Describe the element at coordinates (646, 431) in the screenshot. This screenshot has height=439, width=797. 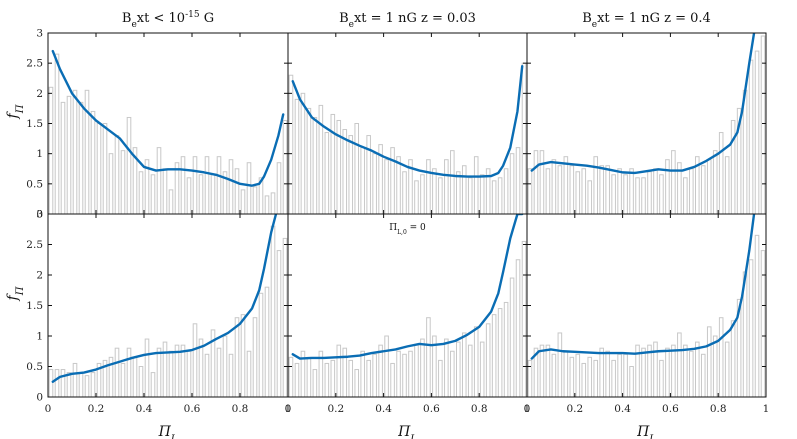
I see `x-axis-label: ΠL` at that location.